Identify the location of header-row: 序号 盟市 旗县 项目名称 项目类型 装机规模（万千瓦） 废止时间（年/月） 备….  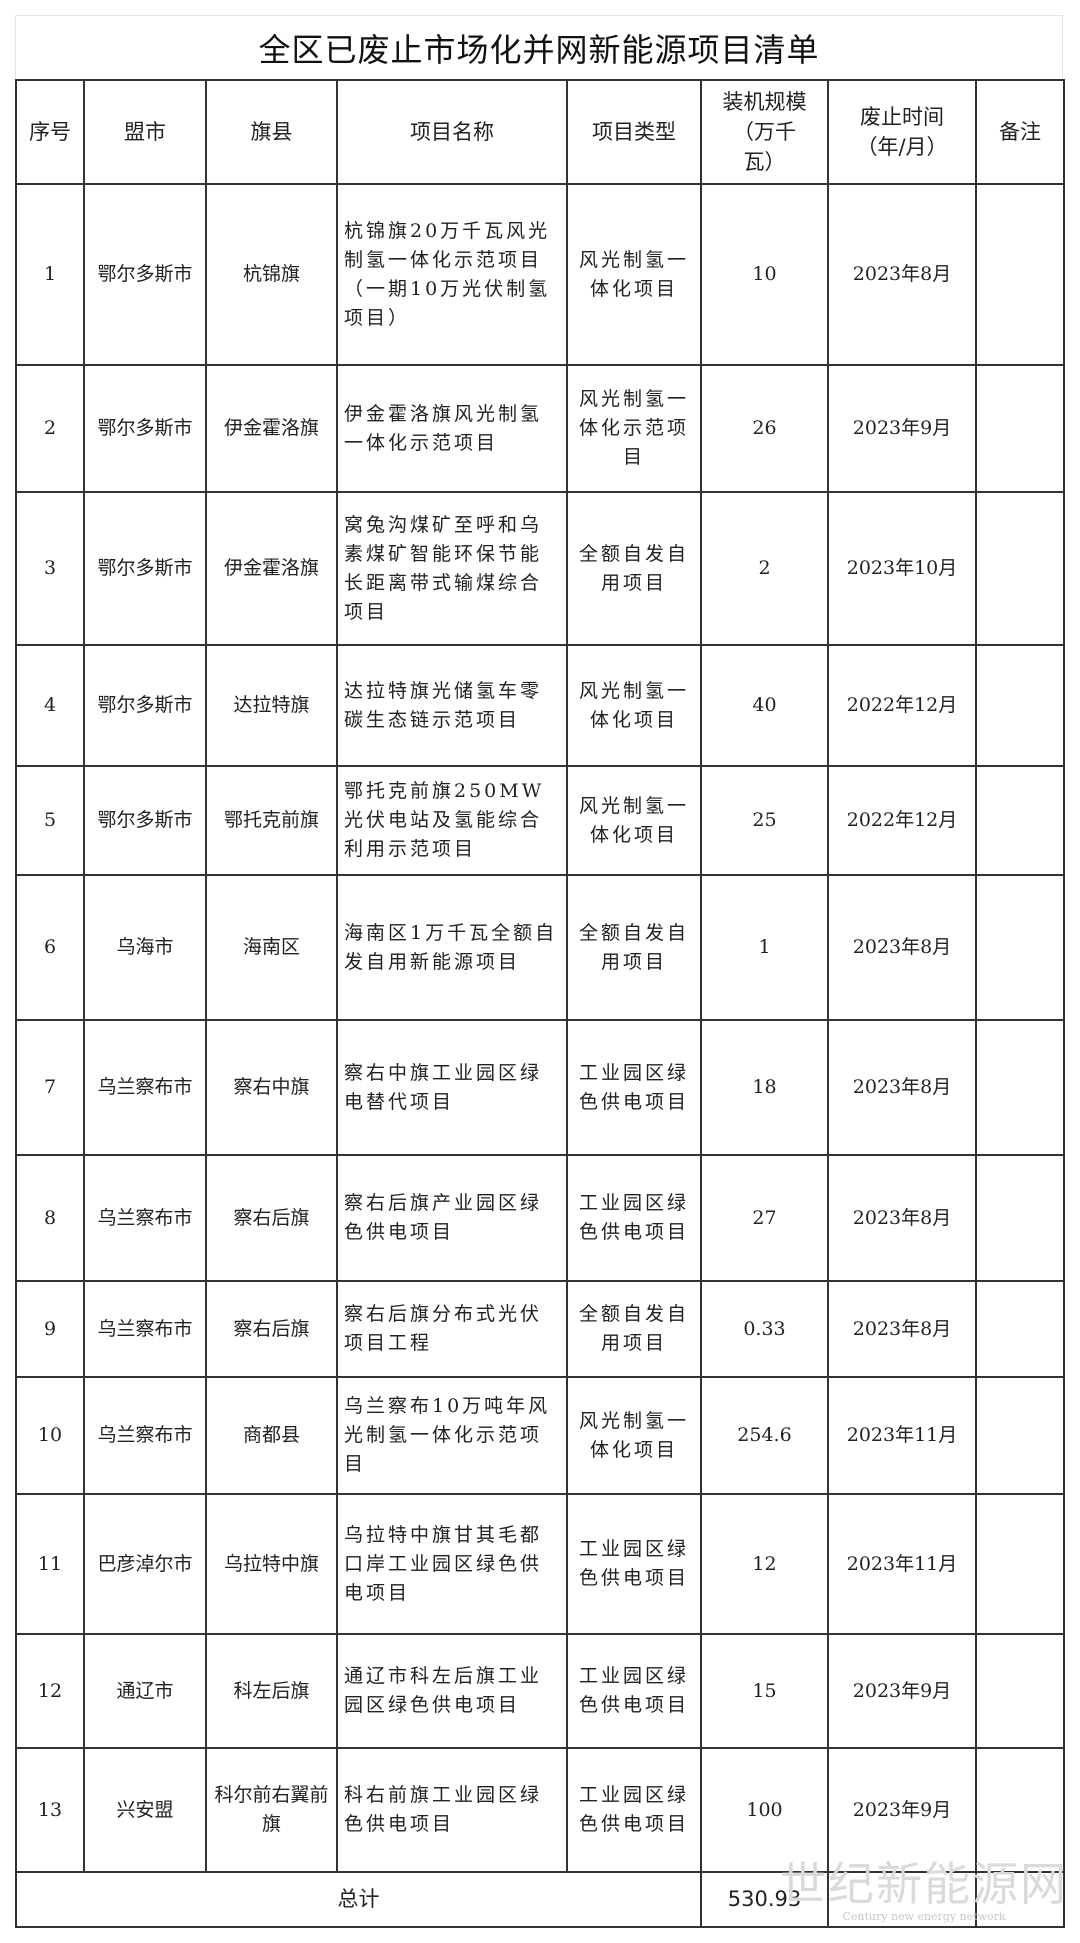
(540, 132).